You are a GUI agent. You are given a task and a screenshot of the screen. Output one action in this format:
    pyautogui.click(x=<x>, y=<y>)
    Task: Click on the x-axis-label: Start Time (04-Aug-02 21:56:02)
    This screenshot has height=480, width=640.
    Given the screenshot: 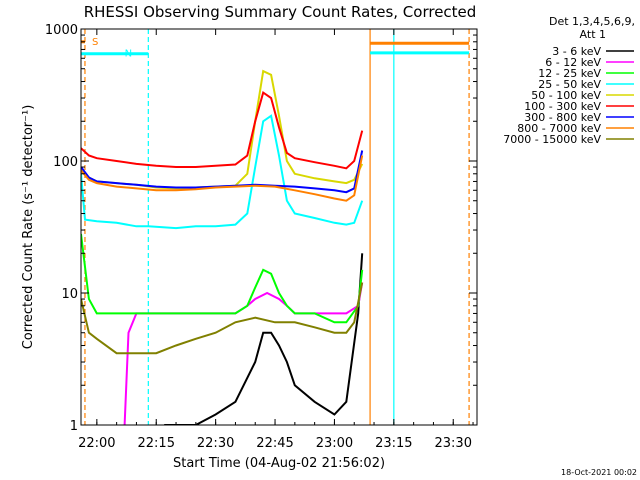 What is the action you would take?
    pyautogui.click(x=279, y=463)
    